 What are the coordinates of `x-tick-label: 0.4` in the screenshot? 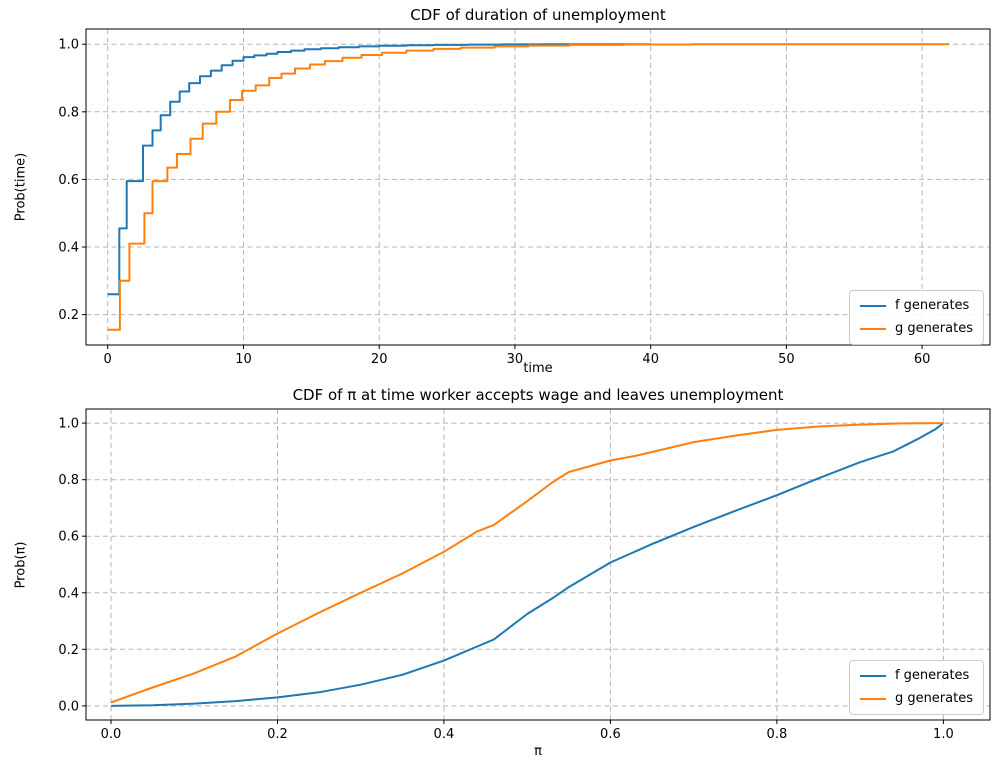 It's located at (444, 734).